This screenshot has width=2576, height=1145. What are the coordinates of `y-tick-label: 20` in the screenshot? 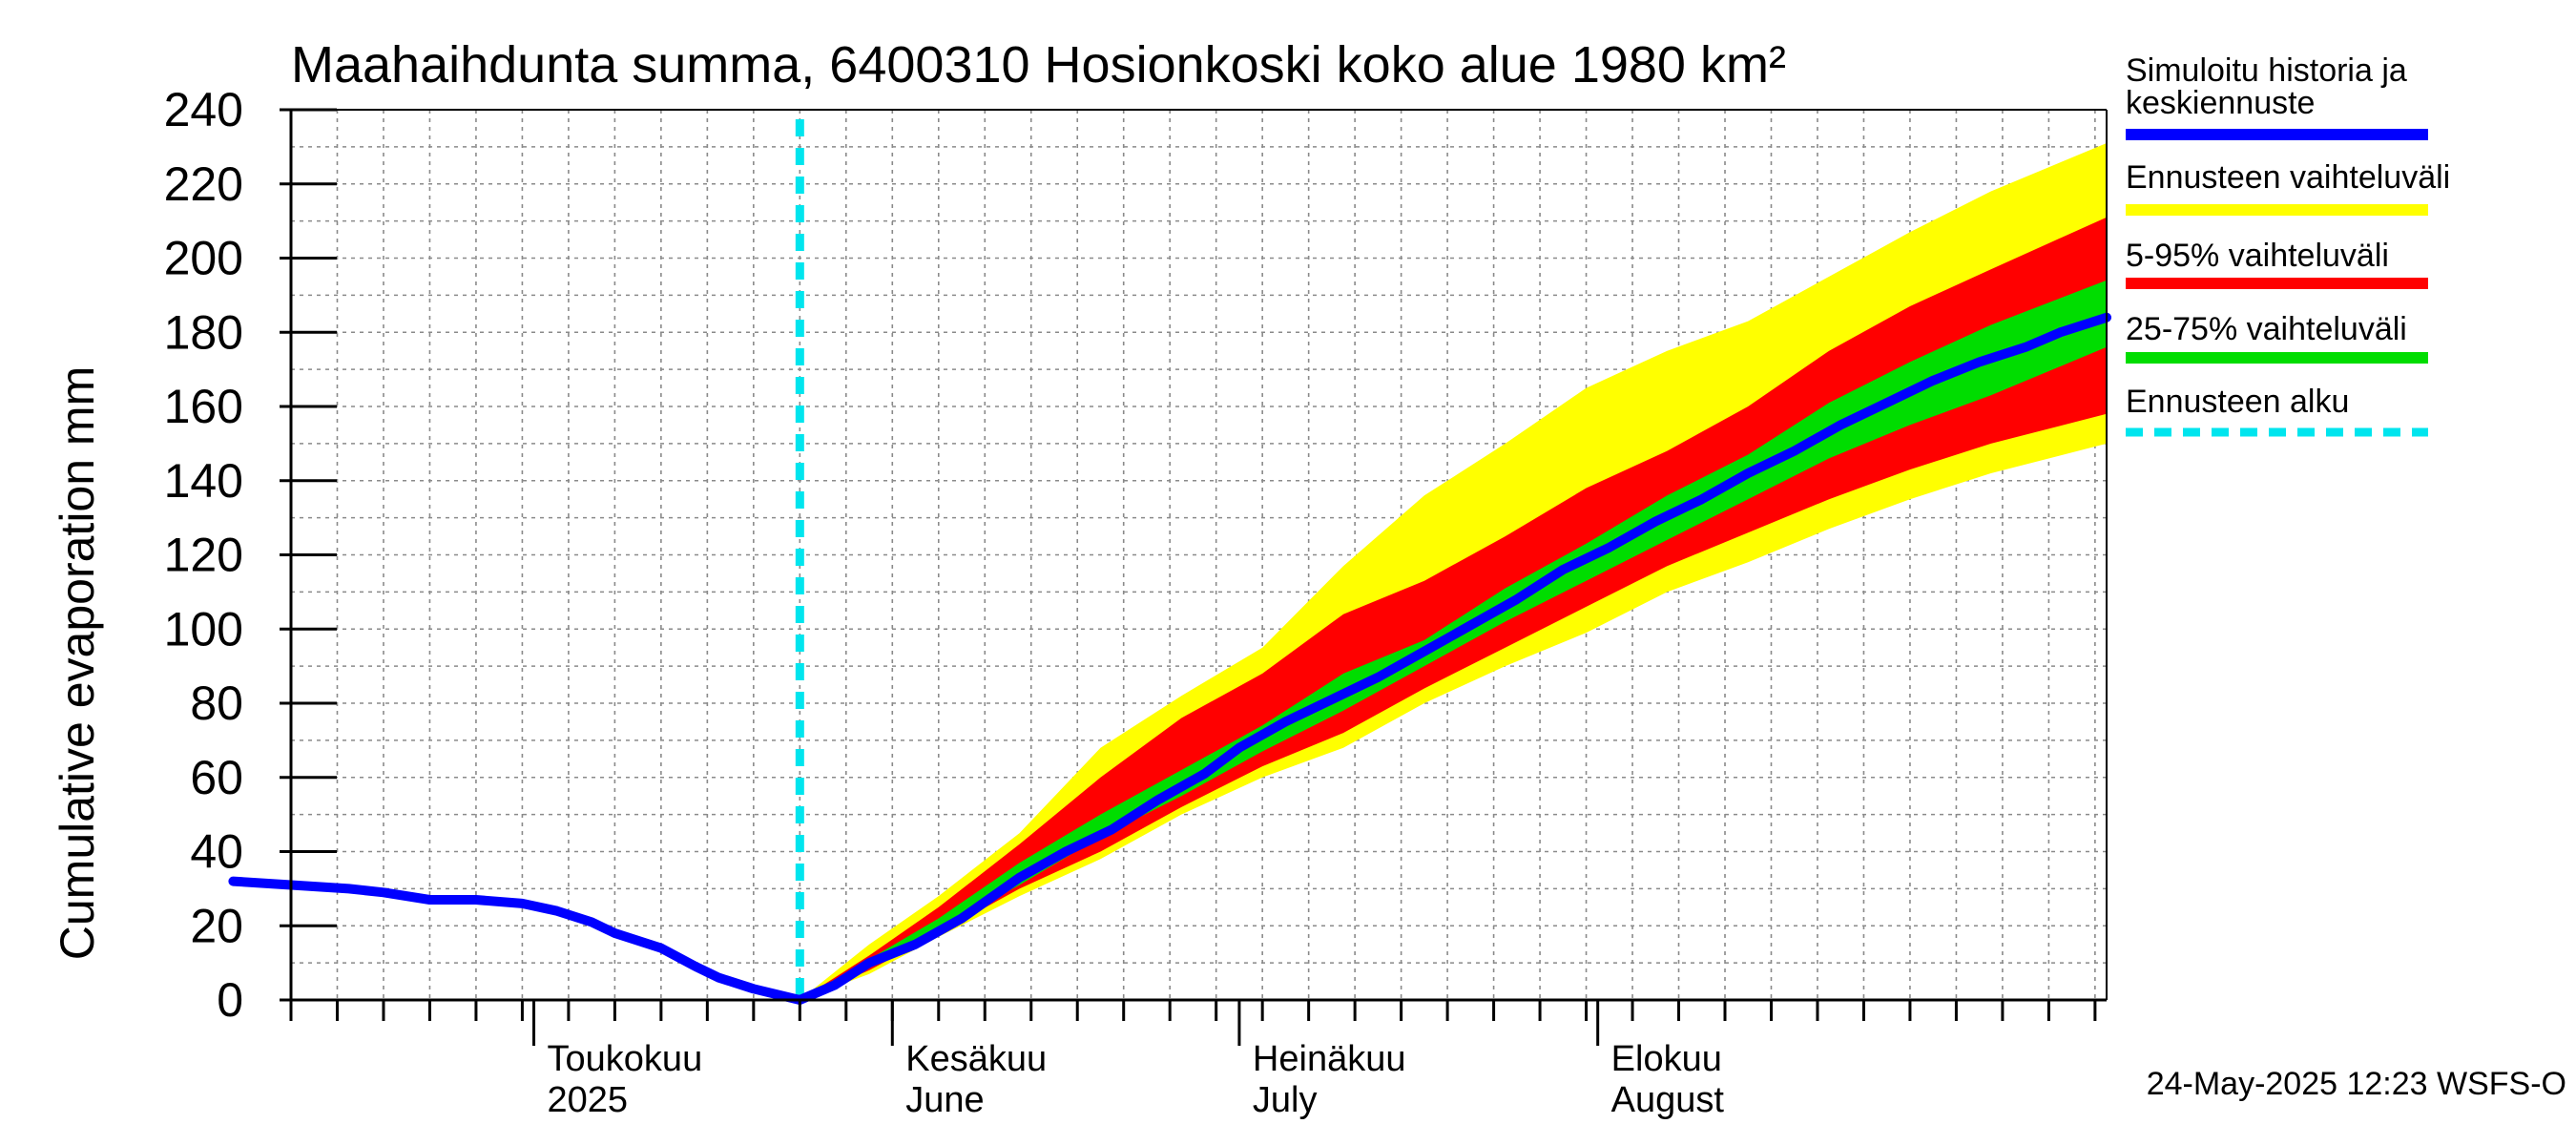 It's located at (216, 925).